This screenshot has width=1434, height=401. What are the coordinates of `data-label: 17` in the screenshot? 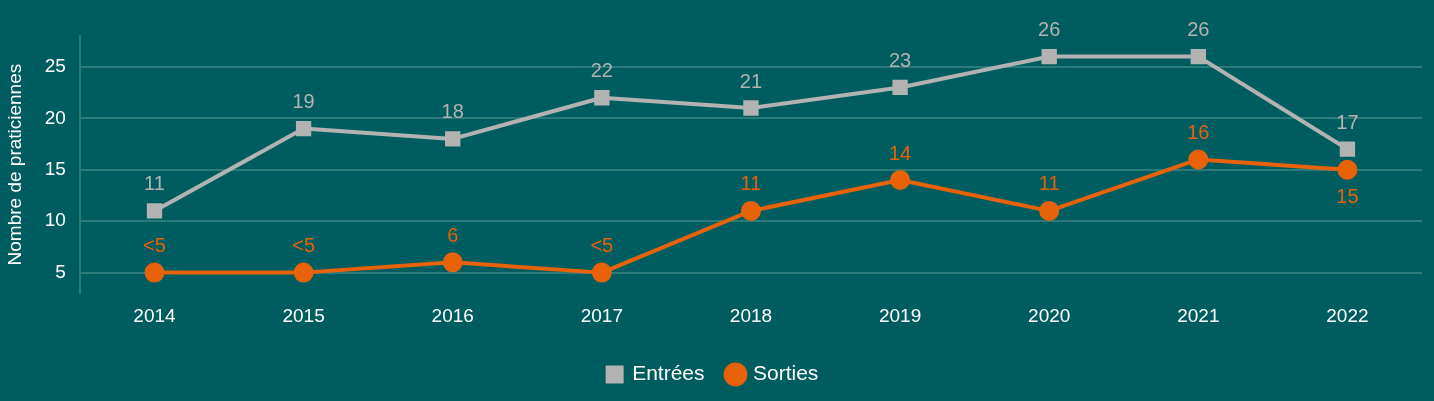 It's located at (1347, 121).